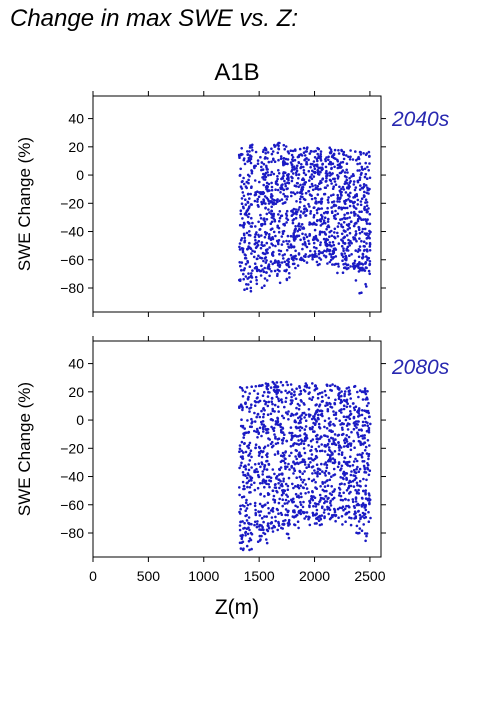  I want to click on y-tick-label: −40, so click(72, 232).